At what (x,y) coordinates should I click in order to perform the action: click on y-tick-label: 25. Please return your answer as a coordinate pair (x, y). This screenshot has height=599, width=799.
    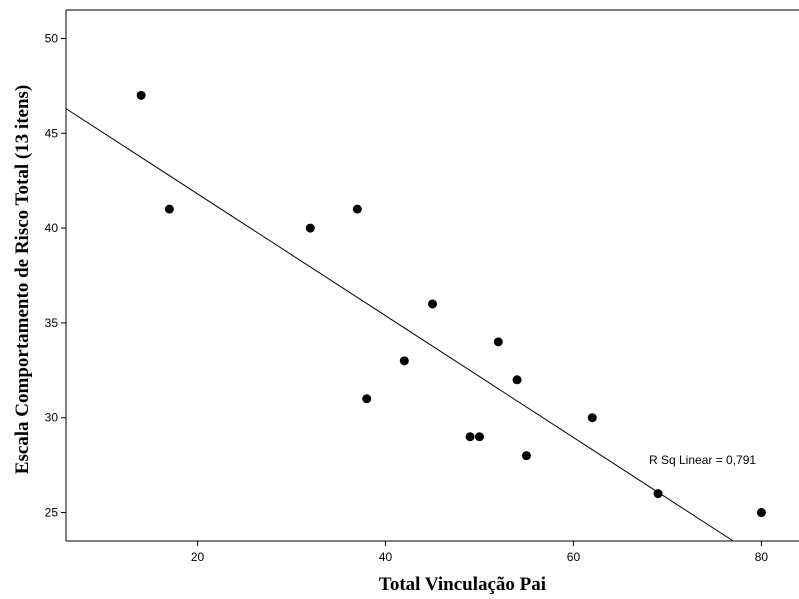
    Looking at the image, I should click on (52, 513).